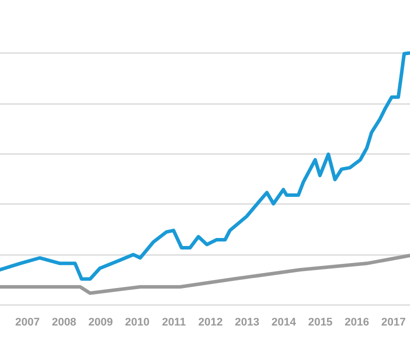 This screenshot has width=410, height=342. I want to click on x-tick-label: 2013, so click(247, 322).